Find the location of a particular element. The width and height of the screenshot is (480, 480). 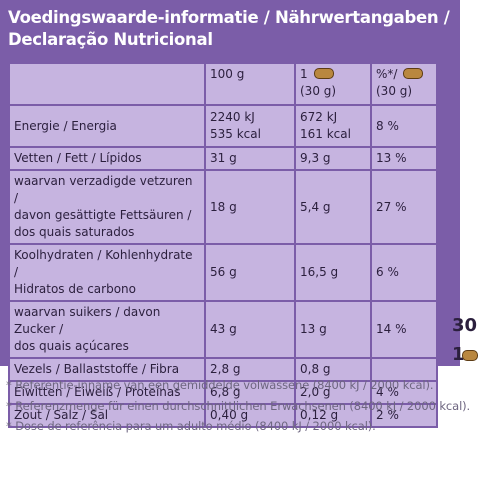

header-100g: 100 g is located at coordinates (250, 84).